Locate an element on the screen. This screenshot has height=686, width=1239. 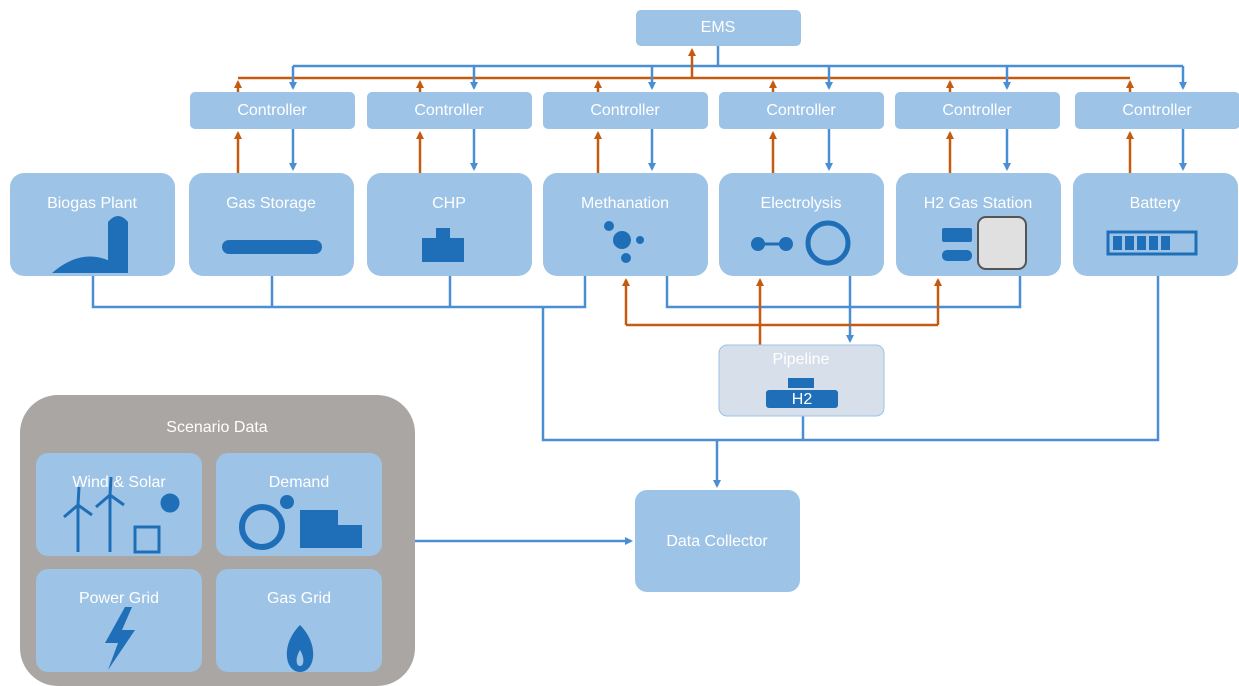
gas-storage-icon is located at coordinates (272, 247).